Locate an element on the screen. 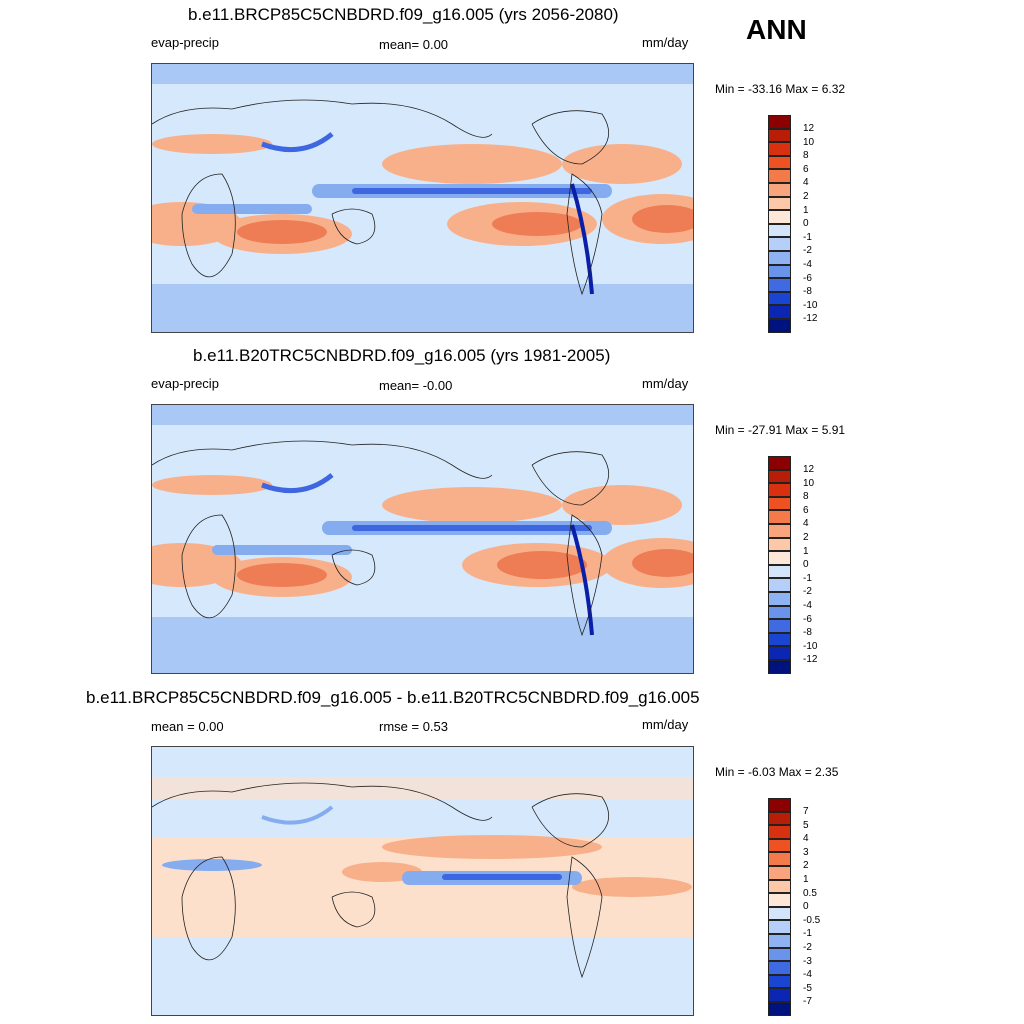  panel-2-variable-label: evap-precip is located at coordinates (185, 383).